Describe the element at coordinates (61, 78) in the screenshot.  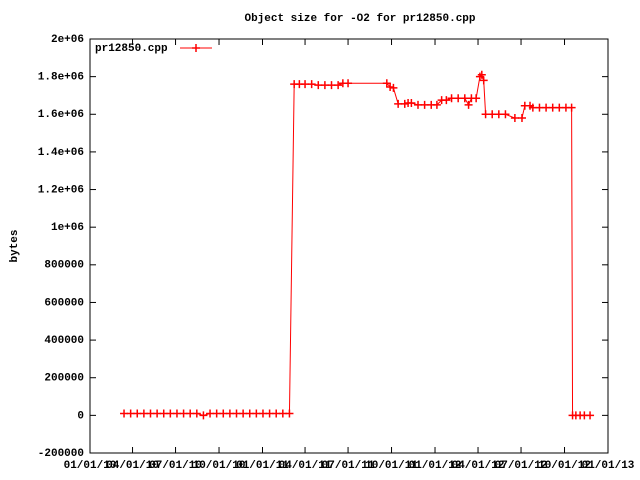
I see `y-tick-label: 1.8e+06` at that location.